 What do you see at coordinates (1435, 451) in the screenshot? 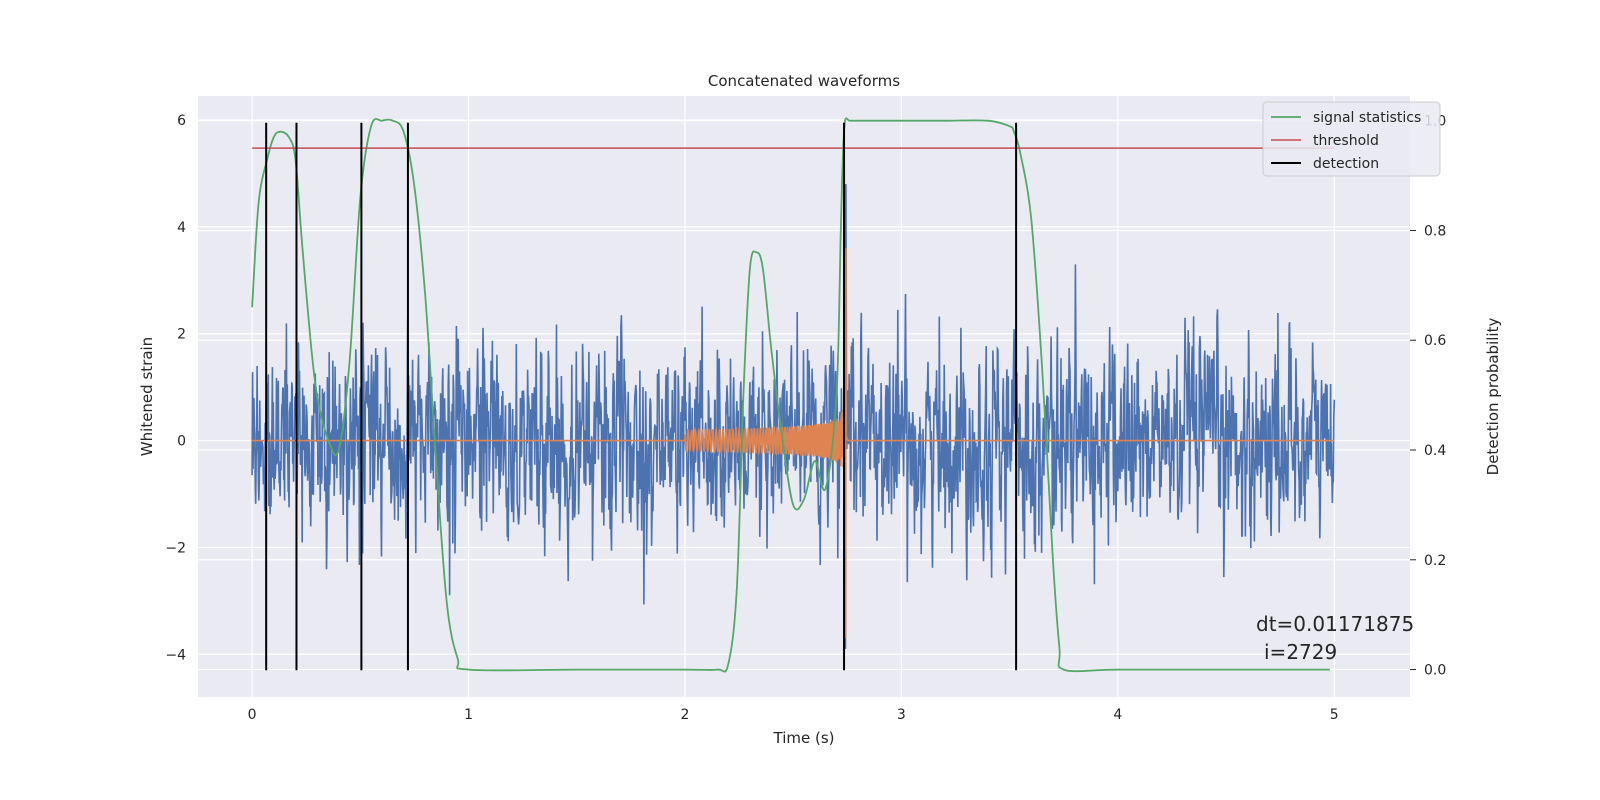
I see `y2-tick-label: 0.4` at bounding box center [1435, 451].